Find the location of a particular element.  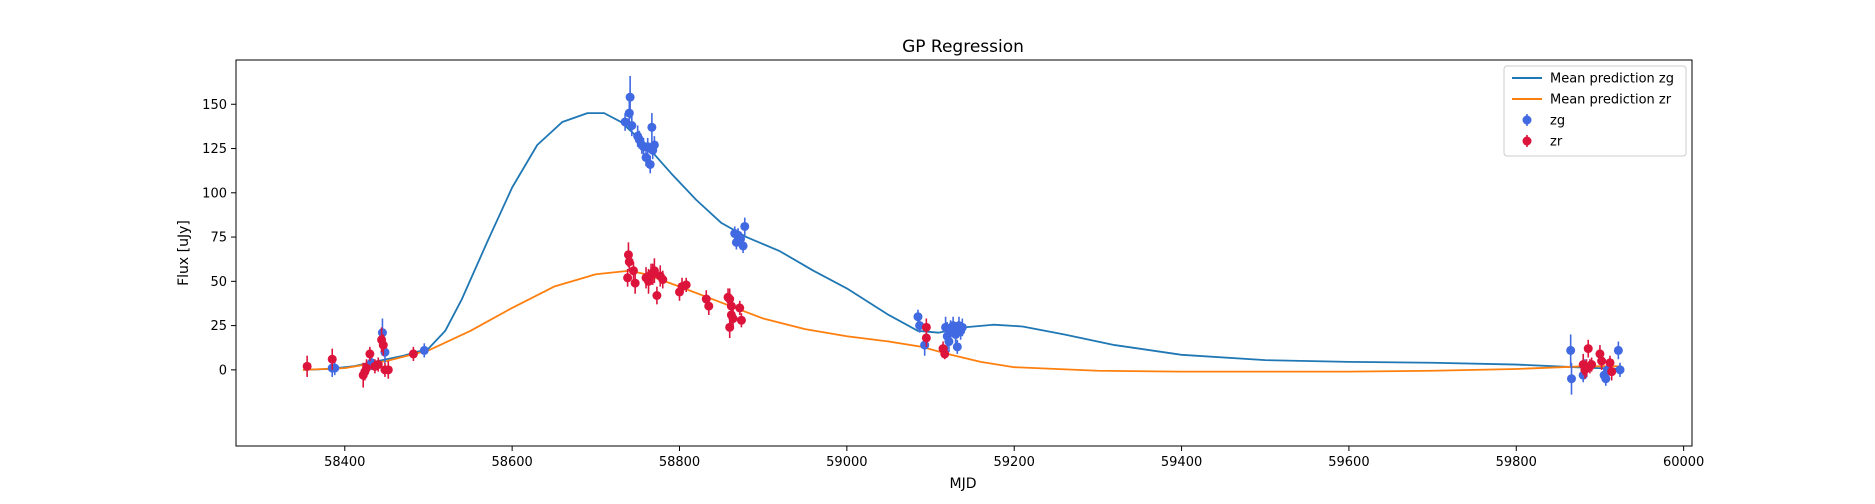

legend-label: Mean prediction zg is located at coordinates (1612, 79).